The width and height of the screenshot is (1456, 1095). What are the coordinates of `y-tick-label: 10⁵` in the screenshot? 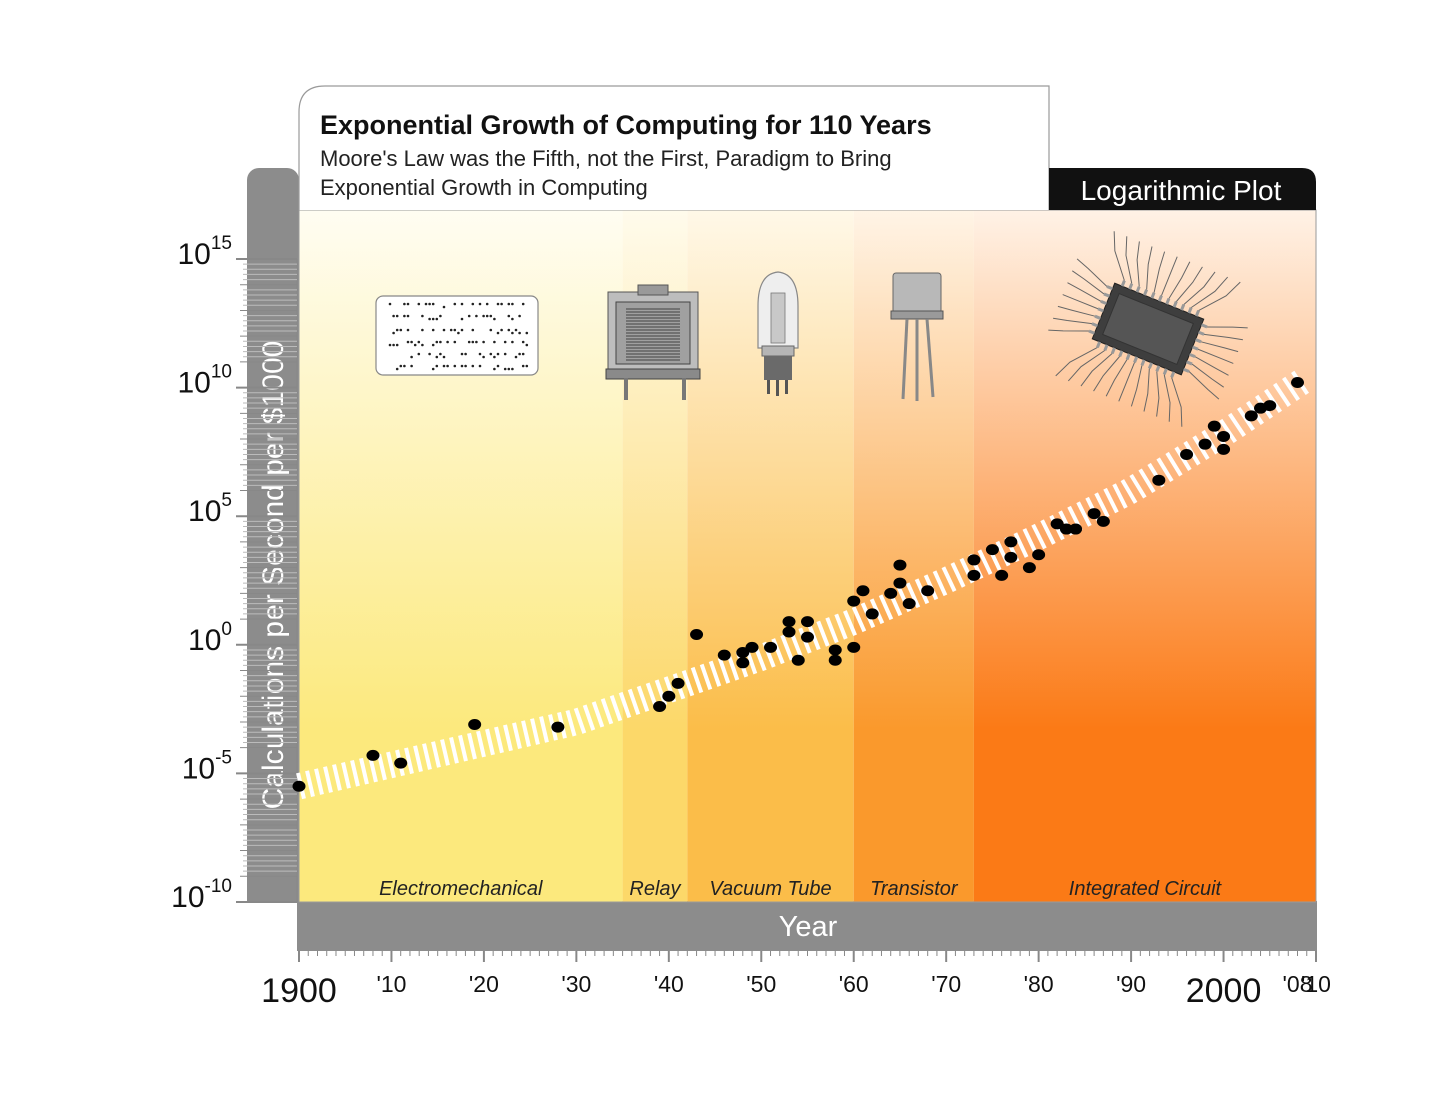 It's located at (210, 509).